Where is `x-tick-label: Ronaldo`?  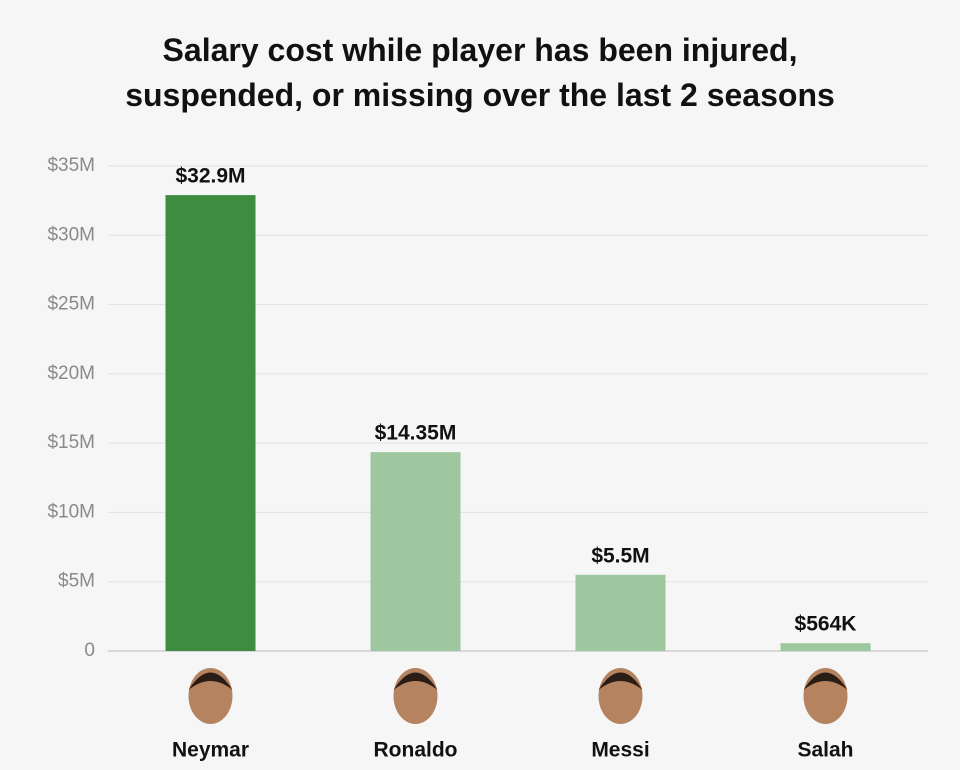
x-tick-label: Ronaldo is located at coordinates (416, 750).